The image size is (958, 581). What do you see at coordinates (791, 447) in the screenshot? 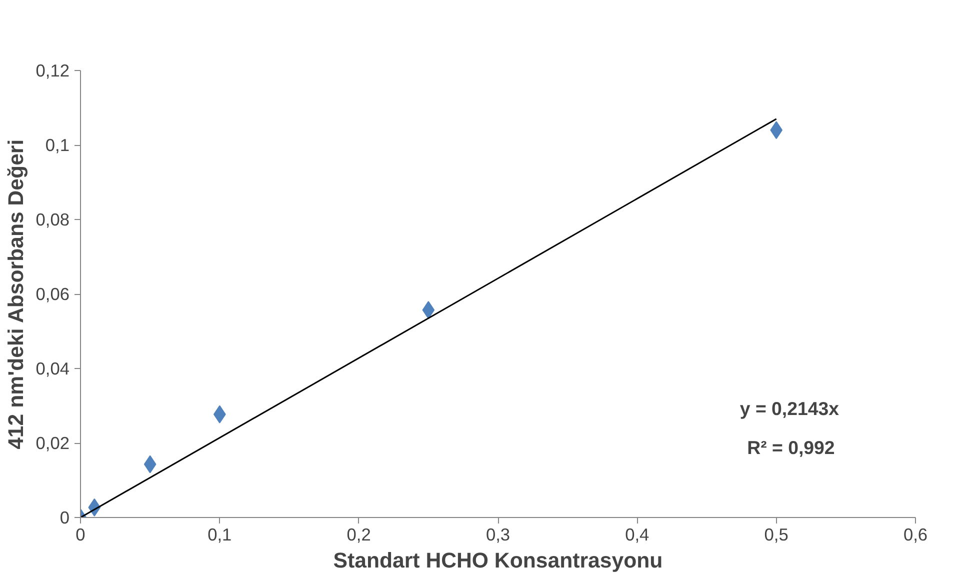
I see `annotation: R² = 0,992` at bounding box center [791, 447].